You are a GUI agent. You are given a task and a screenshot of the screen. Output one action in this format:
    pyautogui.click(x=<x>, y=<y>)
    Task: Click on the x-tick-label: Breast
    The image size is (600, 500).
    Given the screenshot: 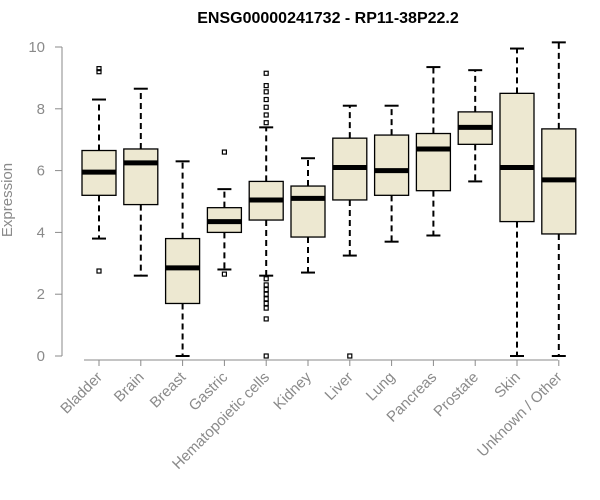 What is the action you would take?
    pyautogui.click(x=168, y=389)
    